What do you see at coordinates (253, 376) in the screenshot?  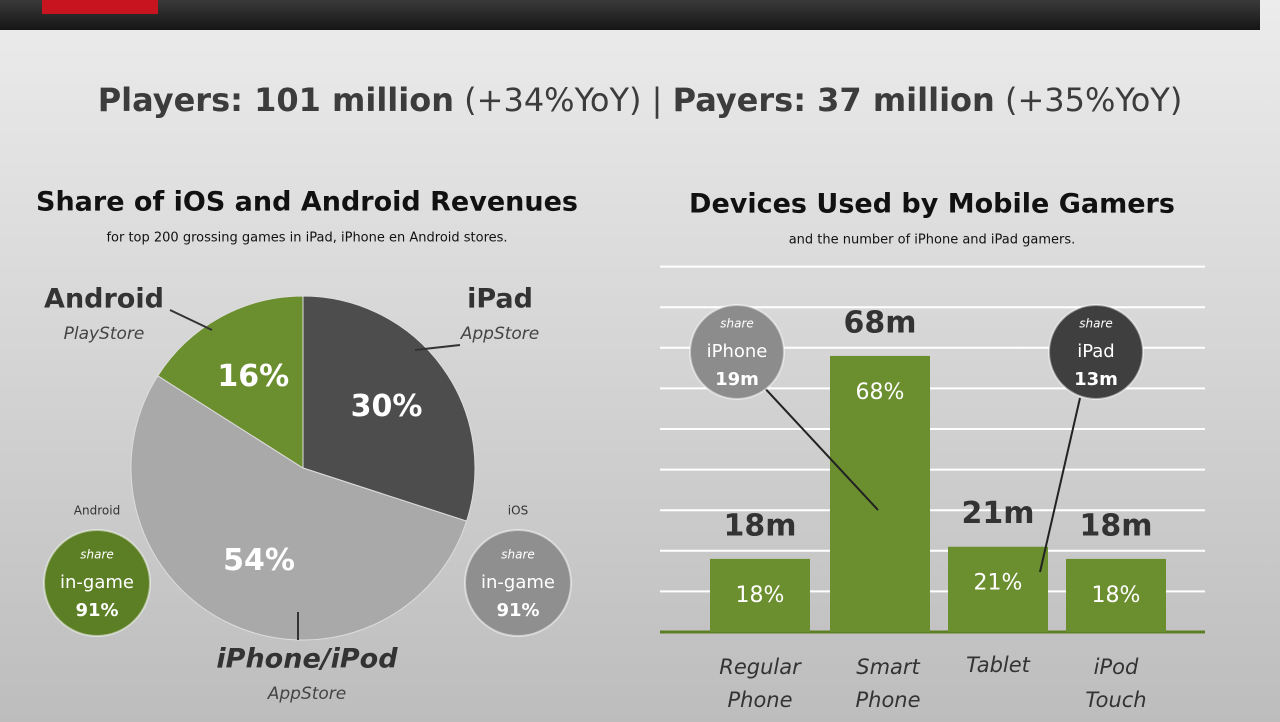 I see `slice-label: 16%` at bounding box center [253, 376].